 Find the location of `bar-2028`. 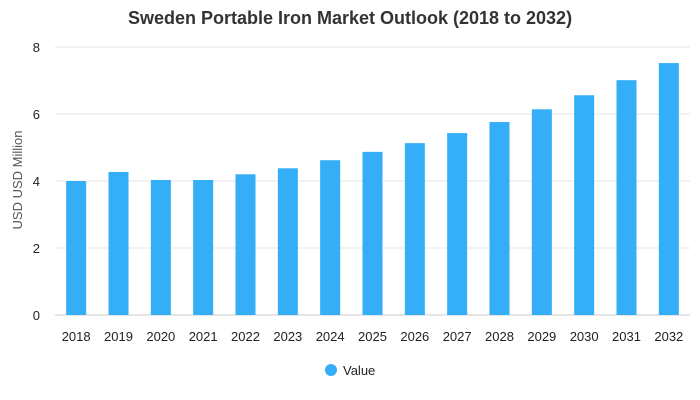

bar-2028 is located at coordinates (499, 218).